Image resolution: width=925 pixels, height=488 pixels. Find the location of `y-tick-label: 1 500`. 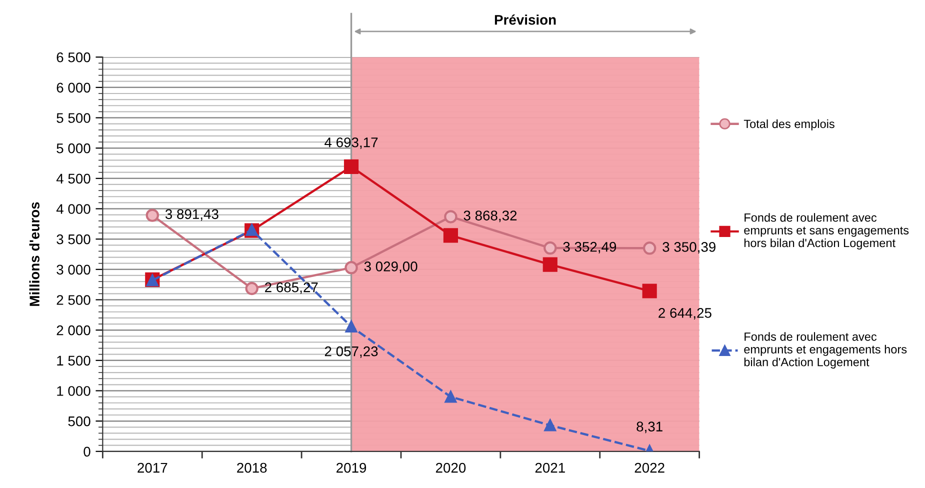

y-tick-label: 1 500 is located at coordinates (73, 361).